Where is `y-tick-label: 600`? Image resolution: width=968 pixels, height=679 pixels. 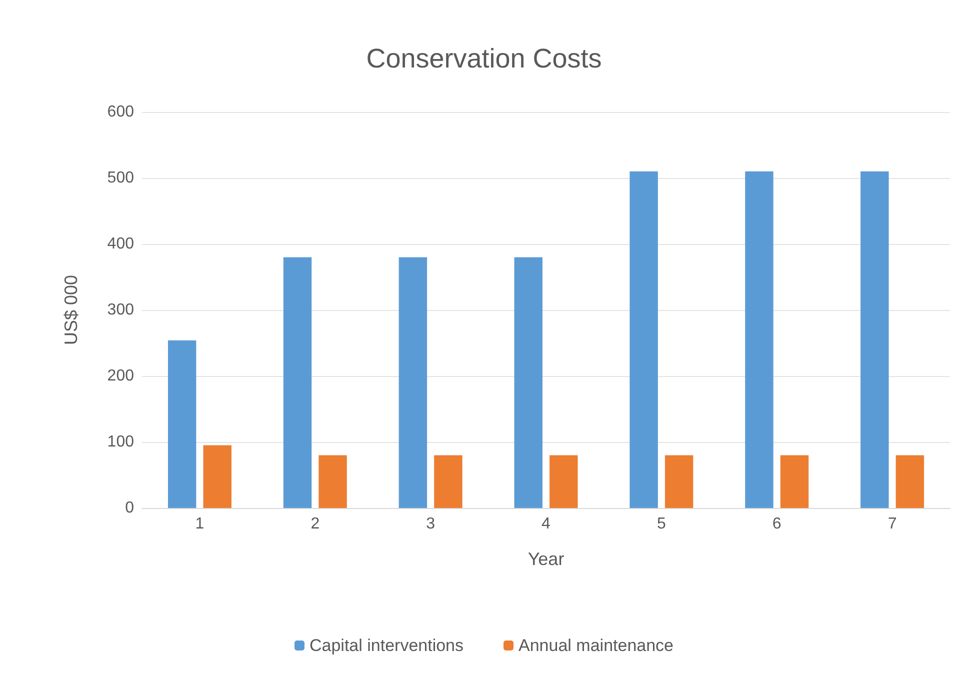
y-tick-label: 600 is located at coordinates (120, 112).